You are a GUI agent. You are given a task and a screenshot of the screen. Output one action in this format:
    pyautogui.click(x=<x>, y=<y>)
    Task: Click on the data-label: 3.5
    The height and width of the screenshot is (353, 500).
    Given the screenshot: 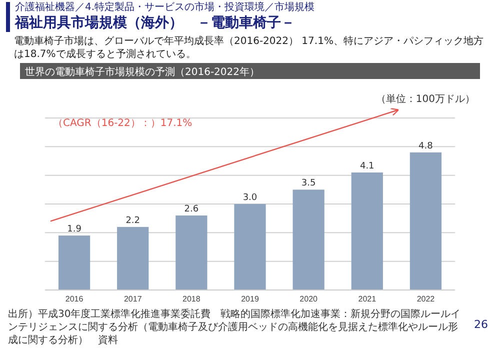 What is the action you would take?
    pyautogui.click(x=308, y=183)
    